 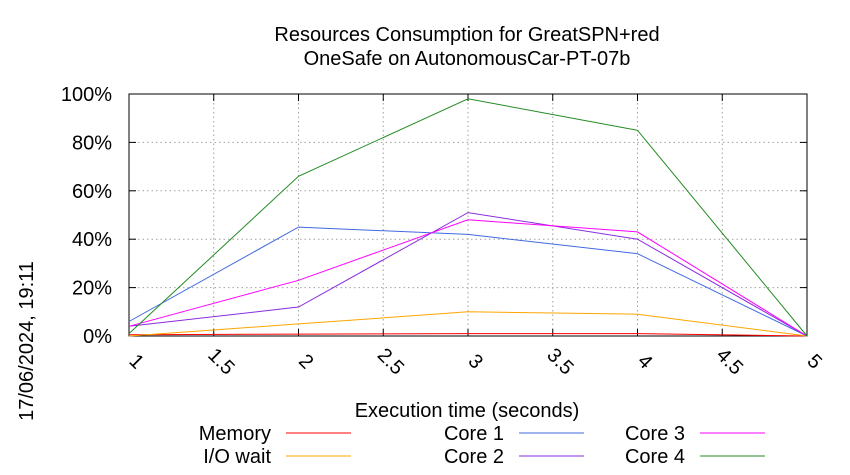 What do you see at coordinates (92, 240) in the screenshot?
I see `y-tick-label: 40%` at bounding box center [92, 240].